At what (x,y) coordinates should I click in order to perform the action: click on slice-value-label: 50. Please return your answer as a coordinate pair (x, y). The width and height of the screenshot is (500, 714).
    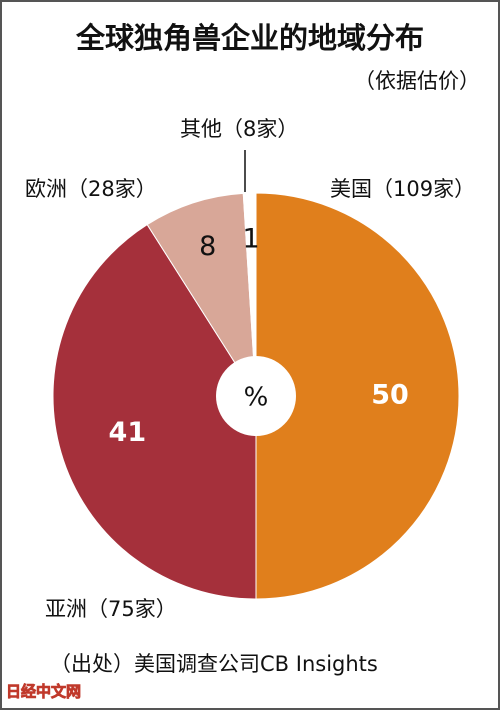
    Looking at the image, I should click on (390, 395).